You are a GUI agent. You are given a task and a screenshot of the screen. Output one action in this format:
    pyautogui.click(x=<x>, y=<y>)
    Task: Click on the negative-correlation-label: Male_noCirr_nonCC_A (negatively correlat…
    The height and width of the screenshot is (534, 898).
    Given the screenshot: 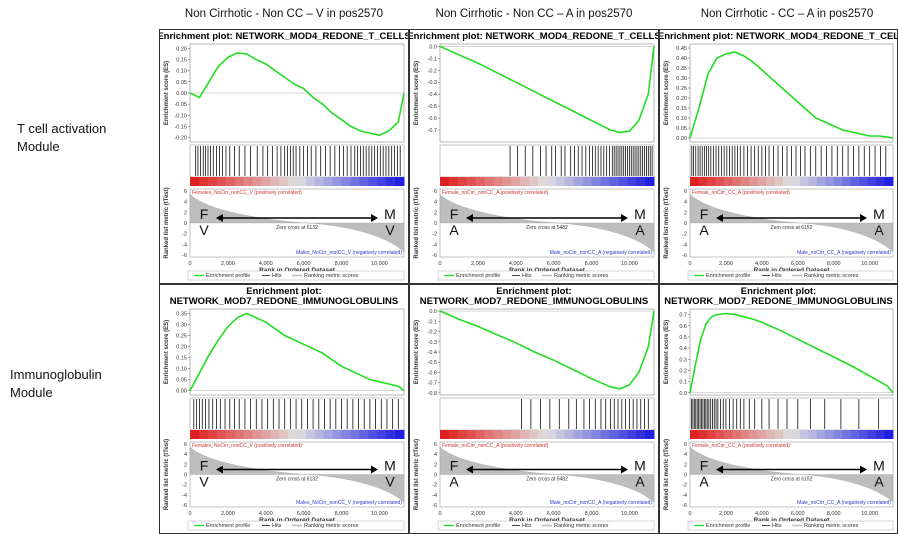 What is the action you would take?
    pyautogui.click(x=601, y=503)
    